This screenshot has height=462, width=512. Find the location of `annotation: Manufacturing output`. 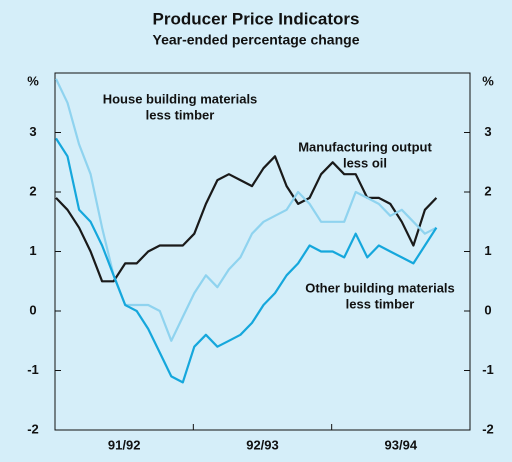

annotation: Manufacturing output is located at coordinates (365, 146).